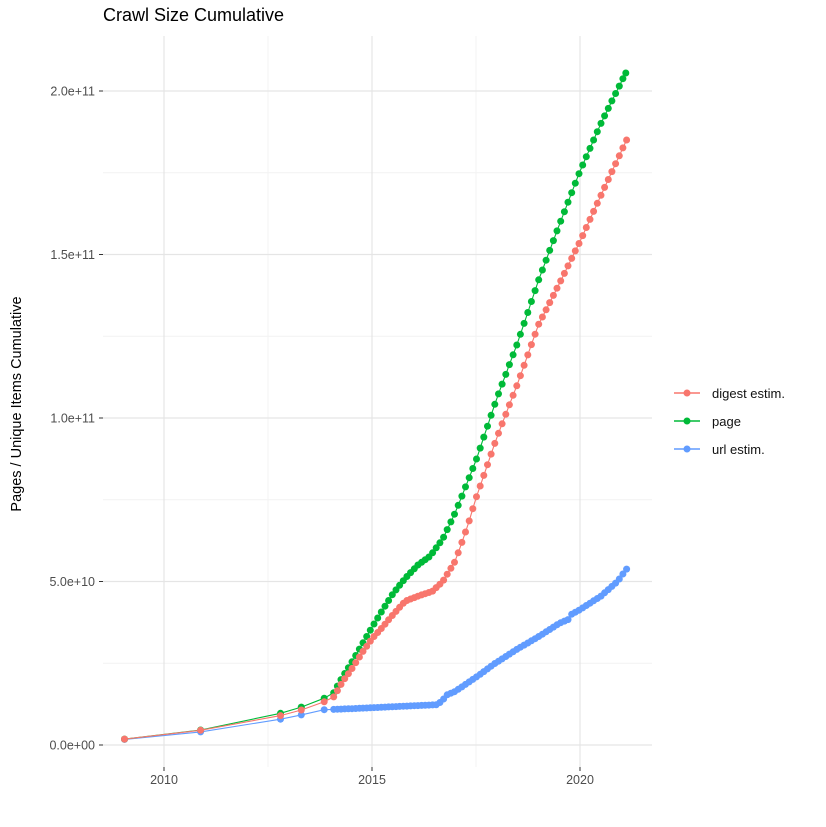 The height and width of the screenshot is (827, 826). Describe the element at coordinates (17, 404) in the screenshot. I see `y-axis-title: Pages / Unique Items Cumulative` at that location.